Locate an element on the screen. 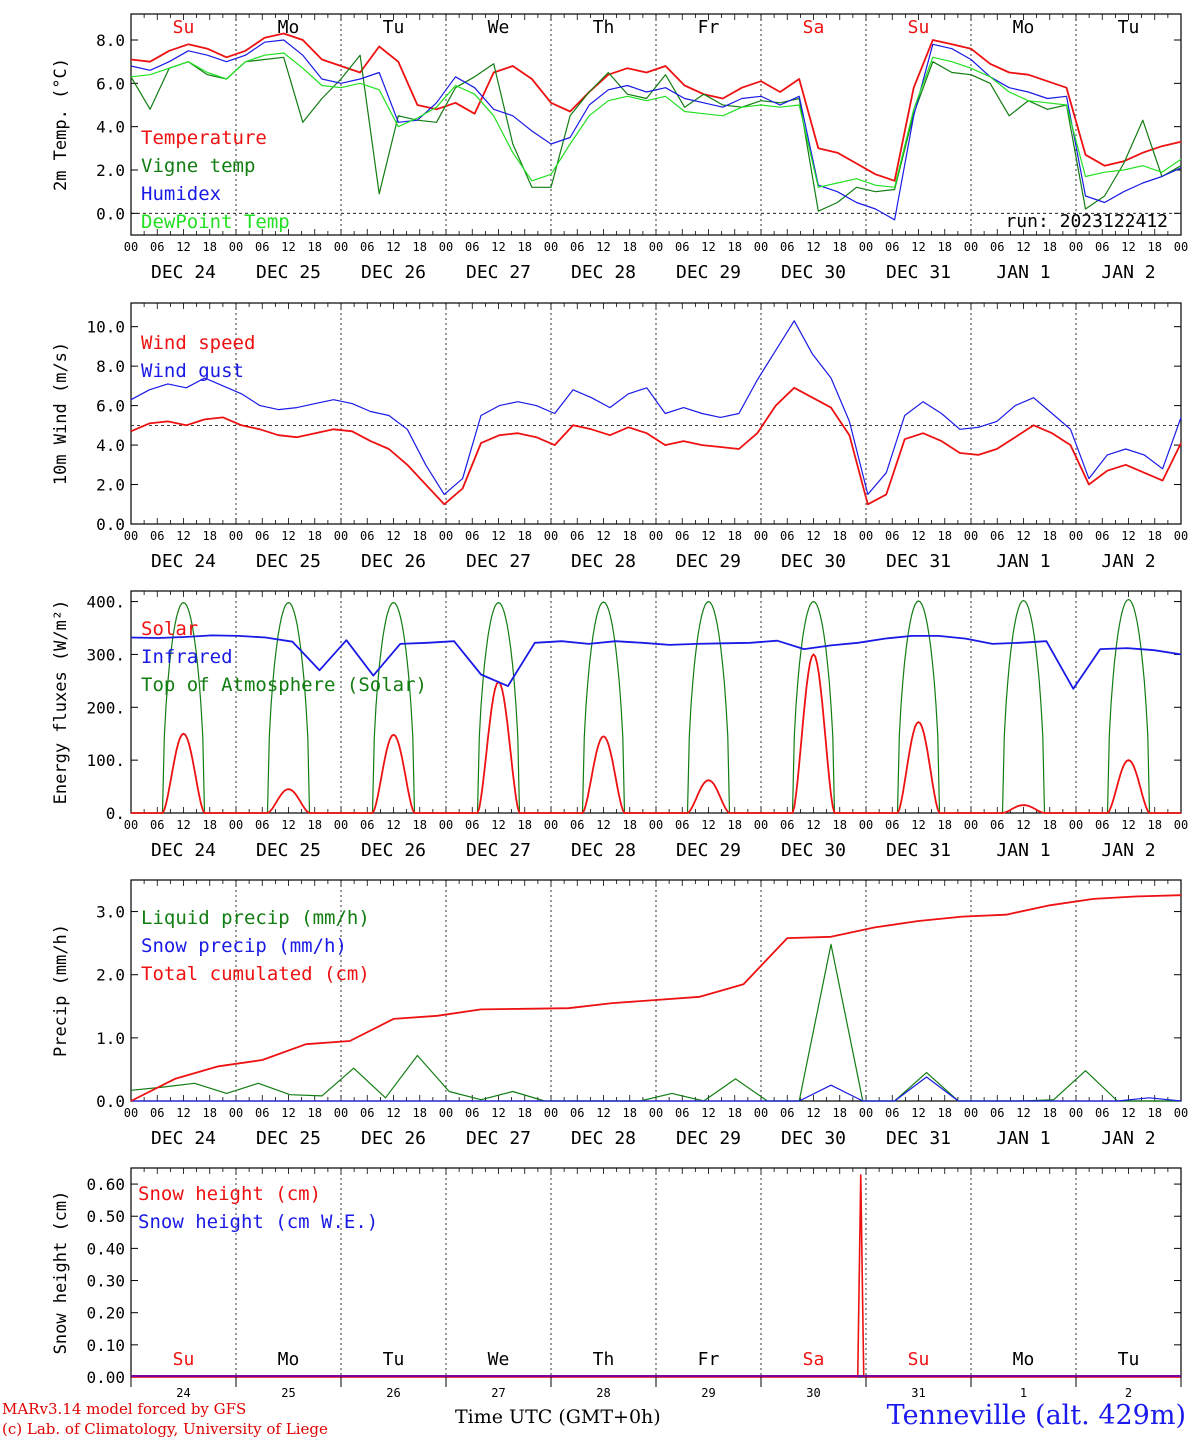 This screenshot has width=1194, height=1440. day-label: JAN 1 is located at coordinates (1023, 561).